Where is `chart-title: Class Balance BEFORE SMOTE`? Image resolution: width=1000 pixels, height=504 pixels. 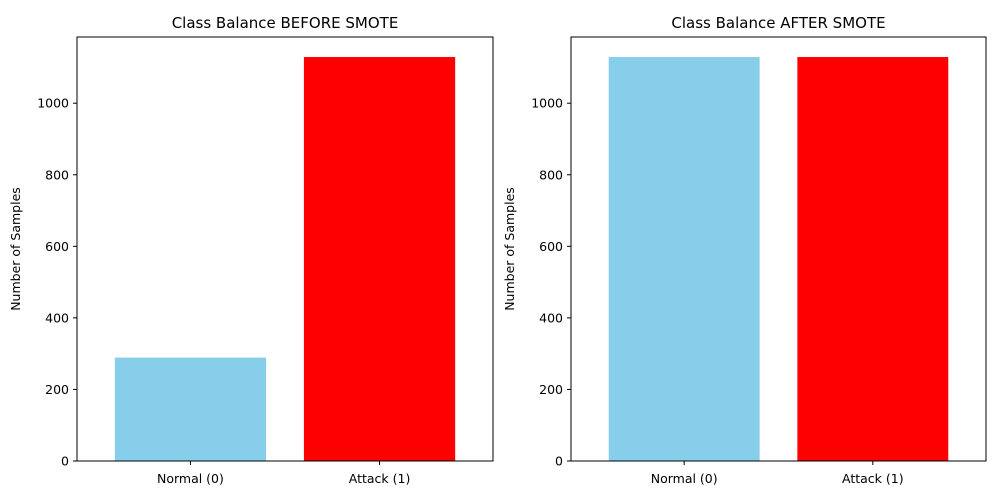
chart-title: Class Balance BEFORE SMOTE is located at coordinates (285, 23).